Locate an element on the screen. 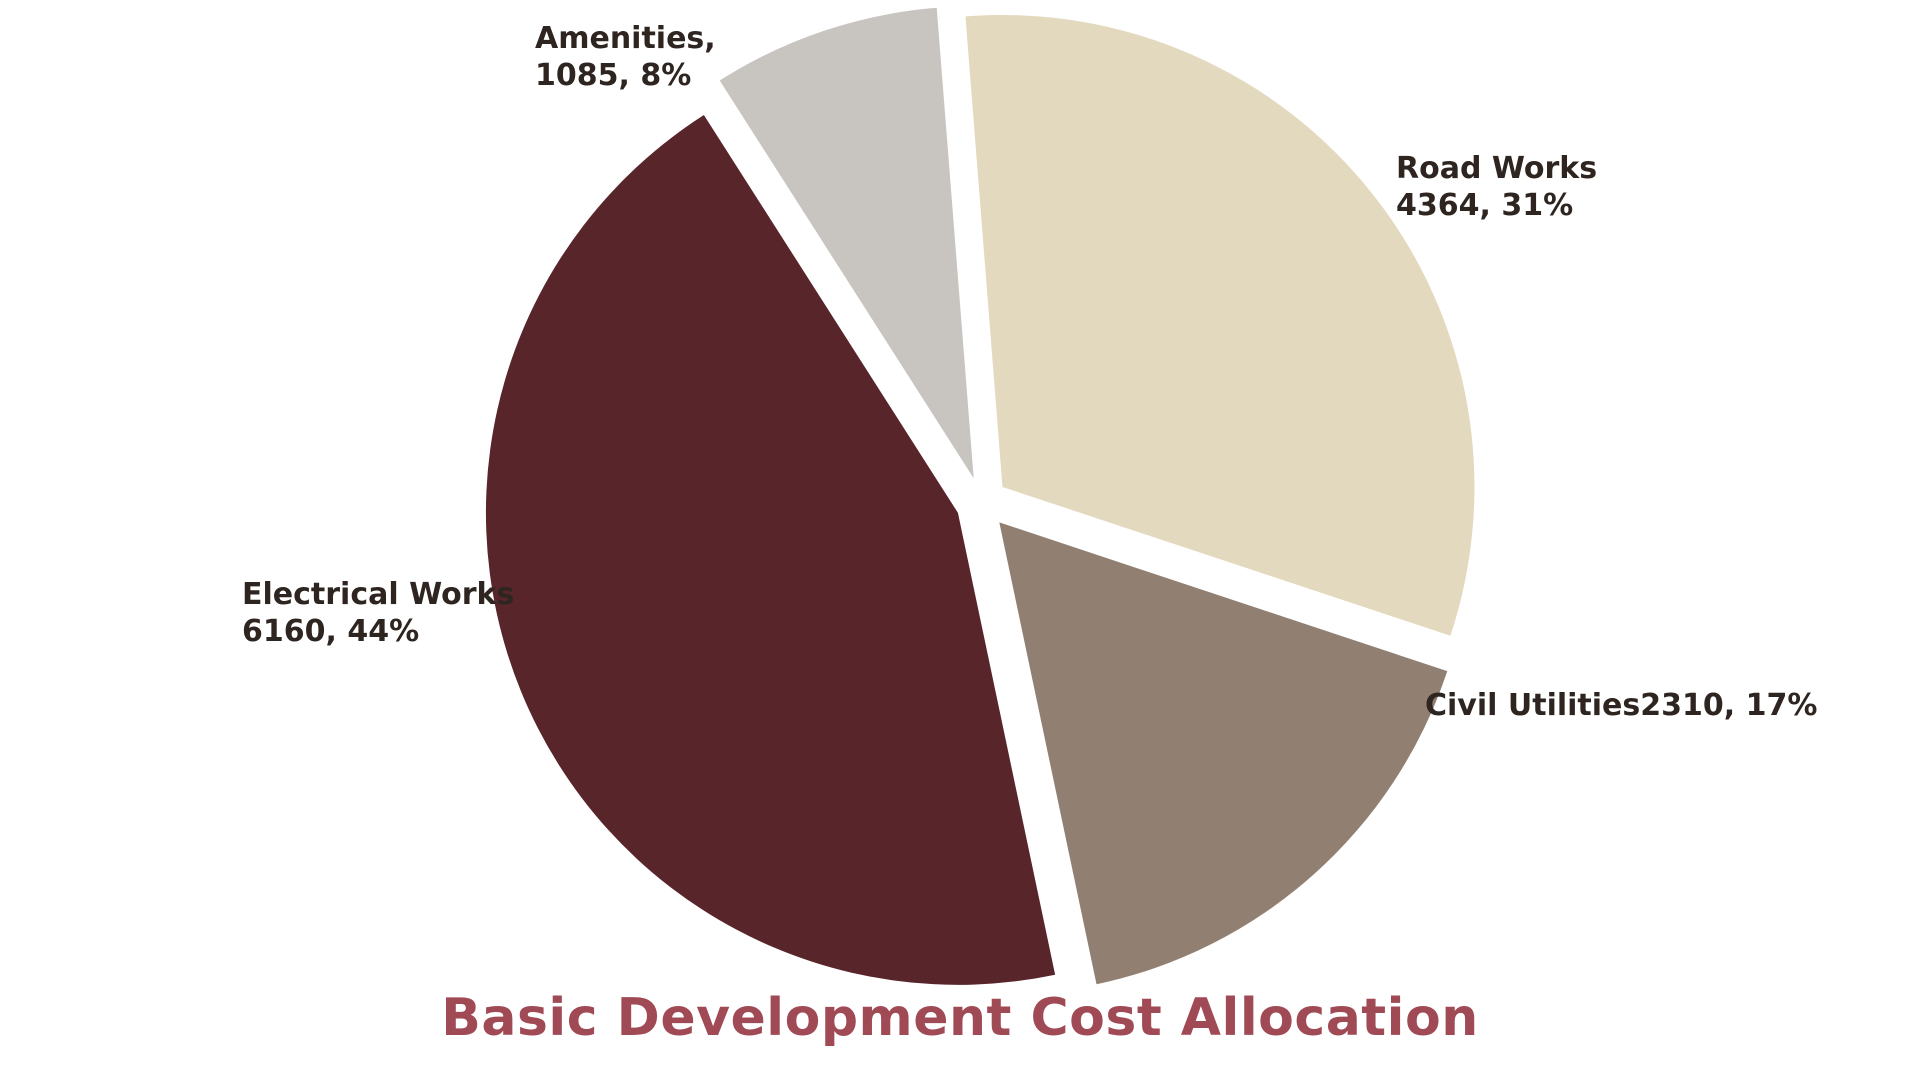 The image size is (1920, 1080). data-label-electrical-works: Electrical Works 6160, 44% is located at coordinates (378, 613).